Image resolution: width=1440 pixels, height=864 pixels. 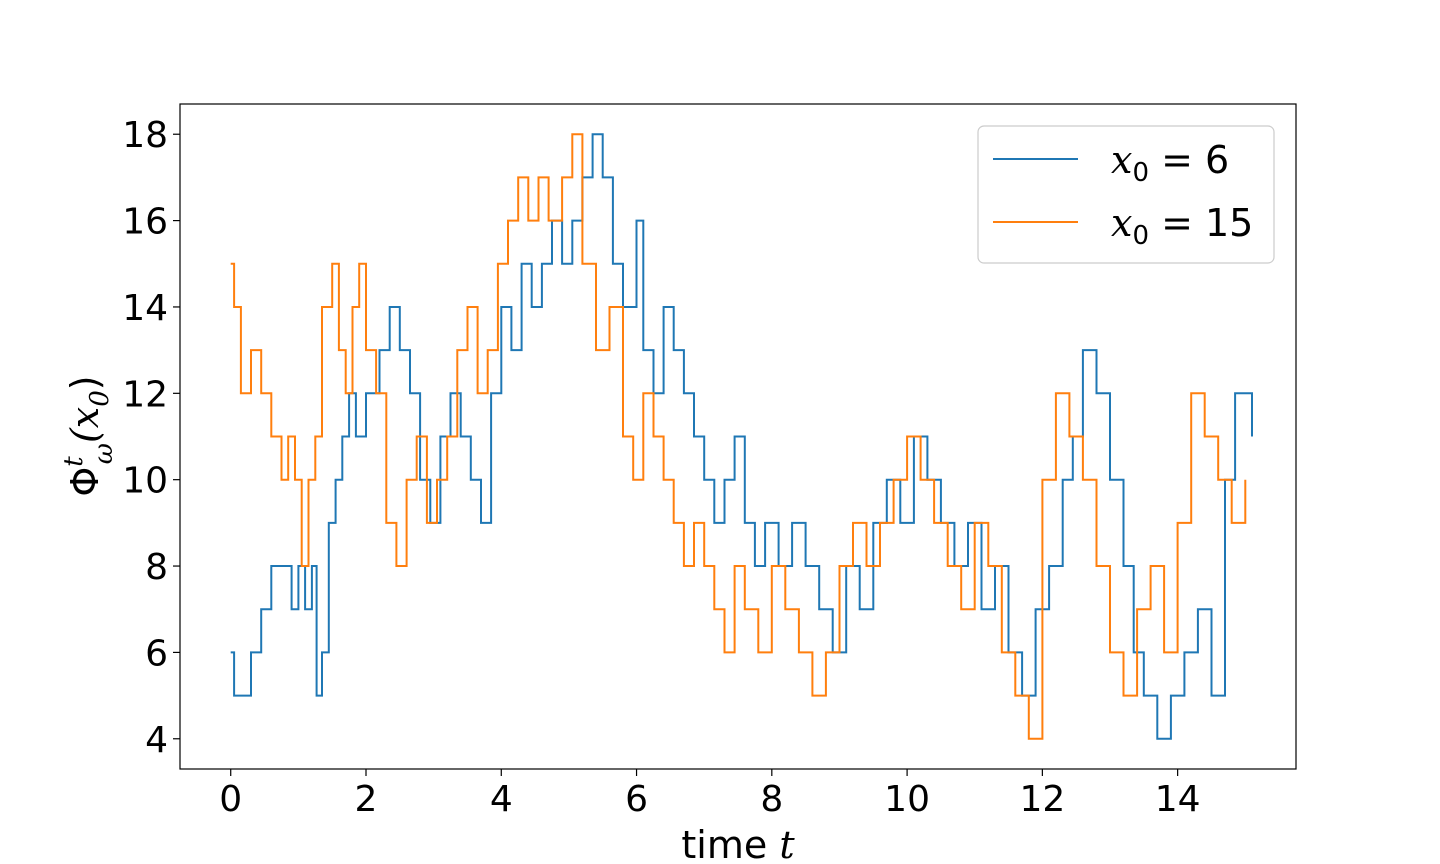 I want to click on y-axis-label: Φtω(x0), so click(x=89, y=435).